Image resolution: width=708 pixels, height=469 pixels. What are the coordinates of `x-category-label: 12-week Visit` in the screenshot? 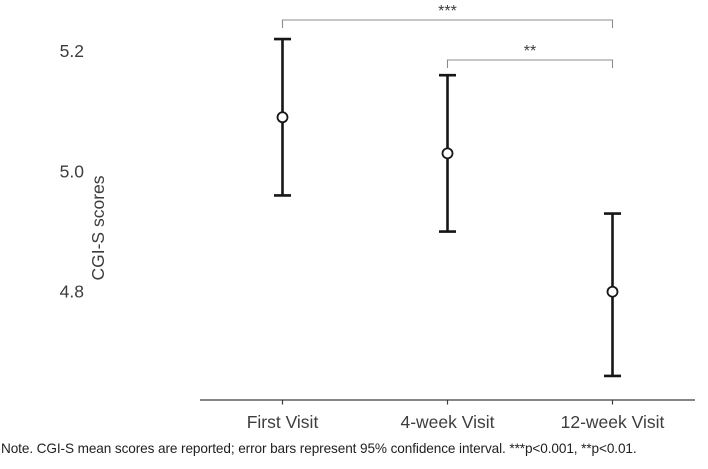 It's located at (613, 422).